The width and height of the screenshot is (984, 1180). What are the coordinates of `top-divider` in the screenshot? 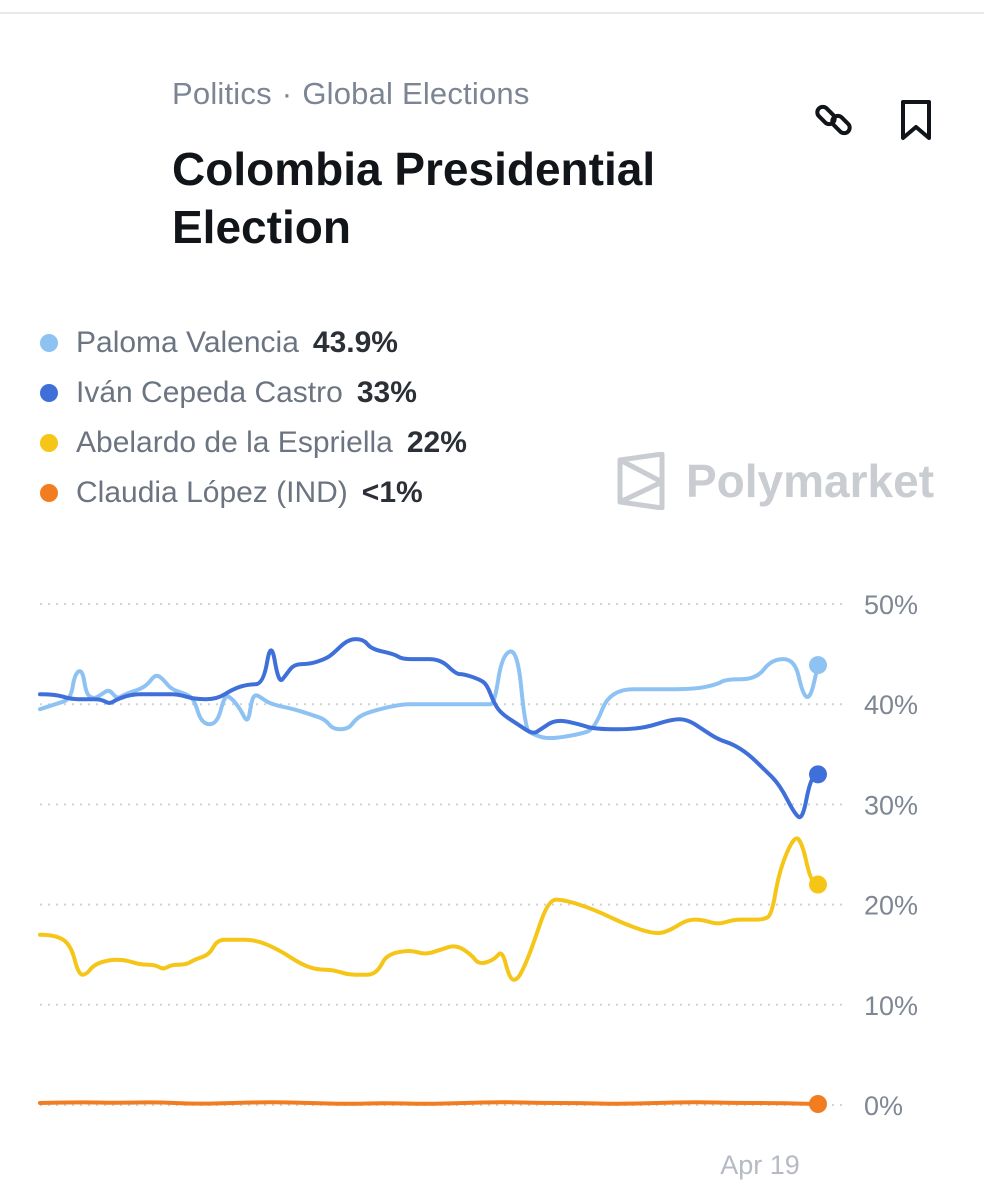 It's located at (492, 13).